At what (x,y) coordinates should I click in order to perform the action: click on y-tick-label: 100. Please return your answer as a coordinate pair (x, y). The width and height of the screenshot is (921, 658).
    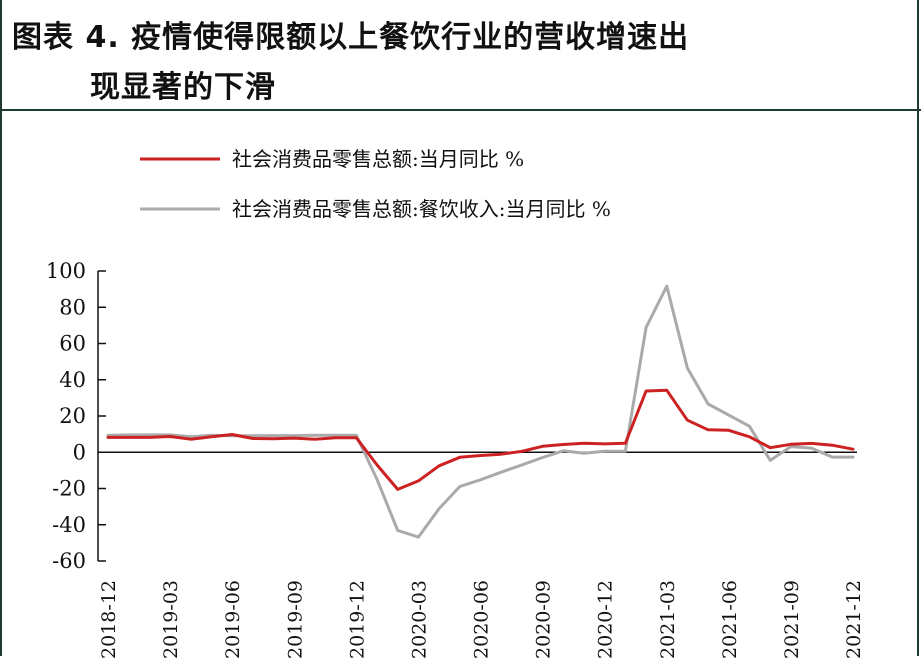
    Looking at the image, I should click on (66, 271).